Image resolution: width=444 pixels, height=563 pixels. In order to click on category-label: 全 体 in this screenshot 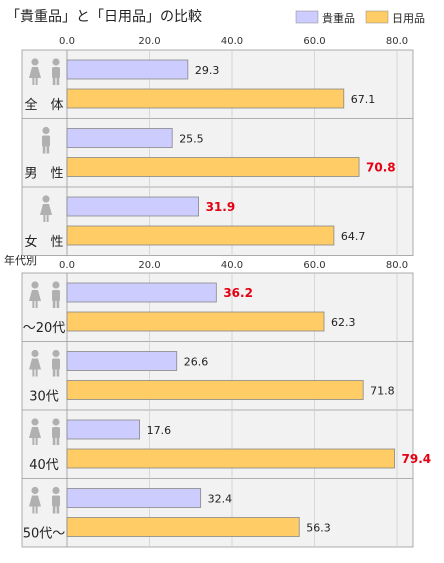, I will do `click(43, 105)`.